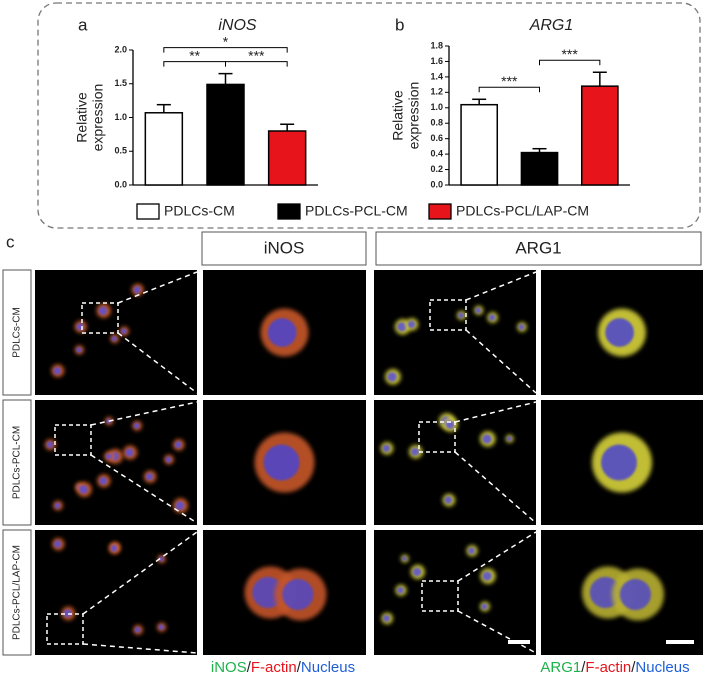 The width and height of the screenshot is (708, 681). What do you see at coordinates (399, 24) in the screenshot?
I see `panel-label: b` at bounding box center [399, 24].